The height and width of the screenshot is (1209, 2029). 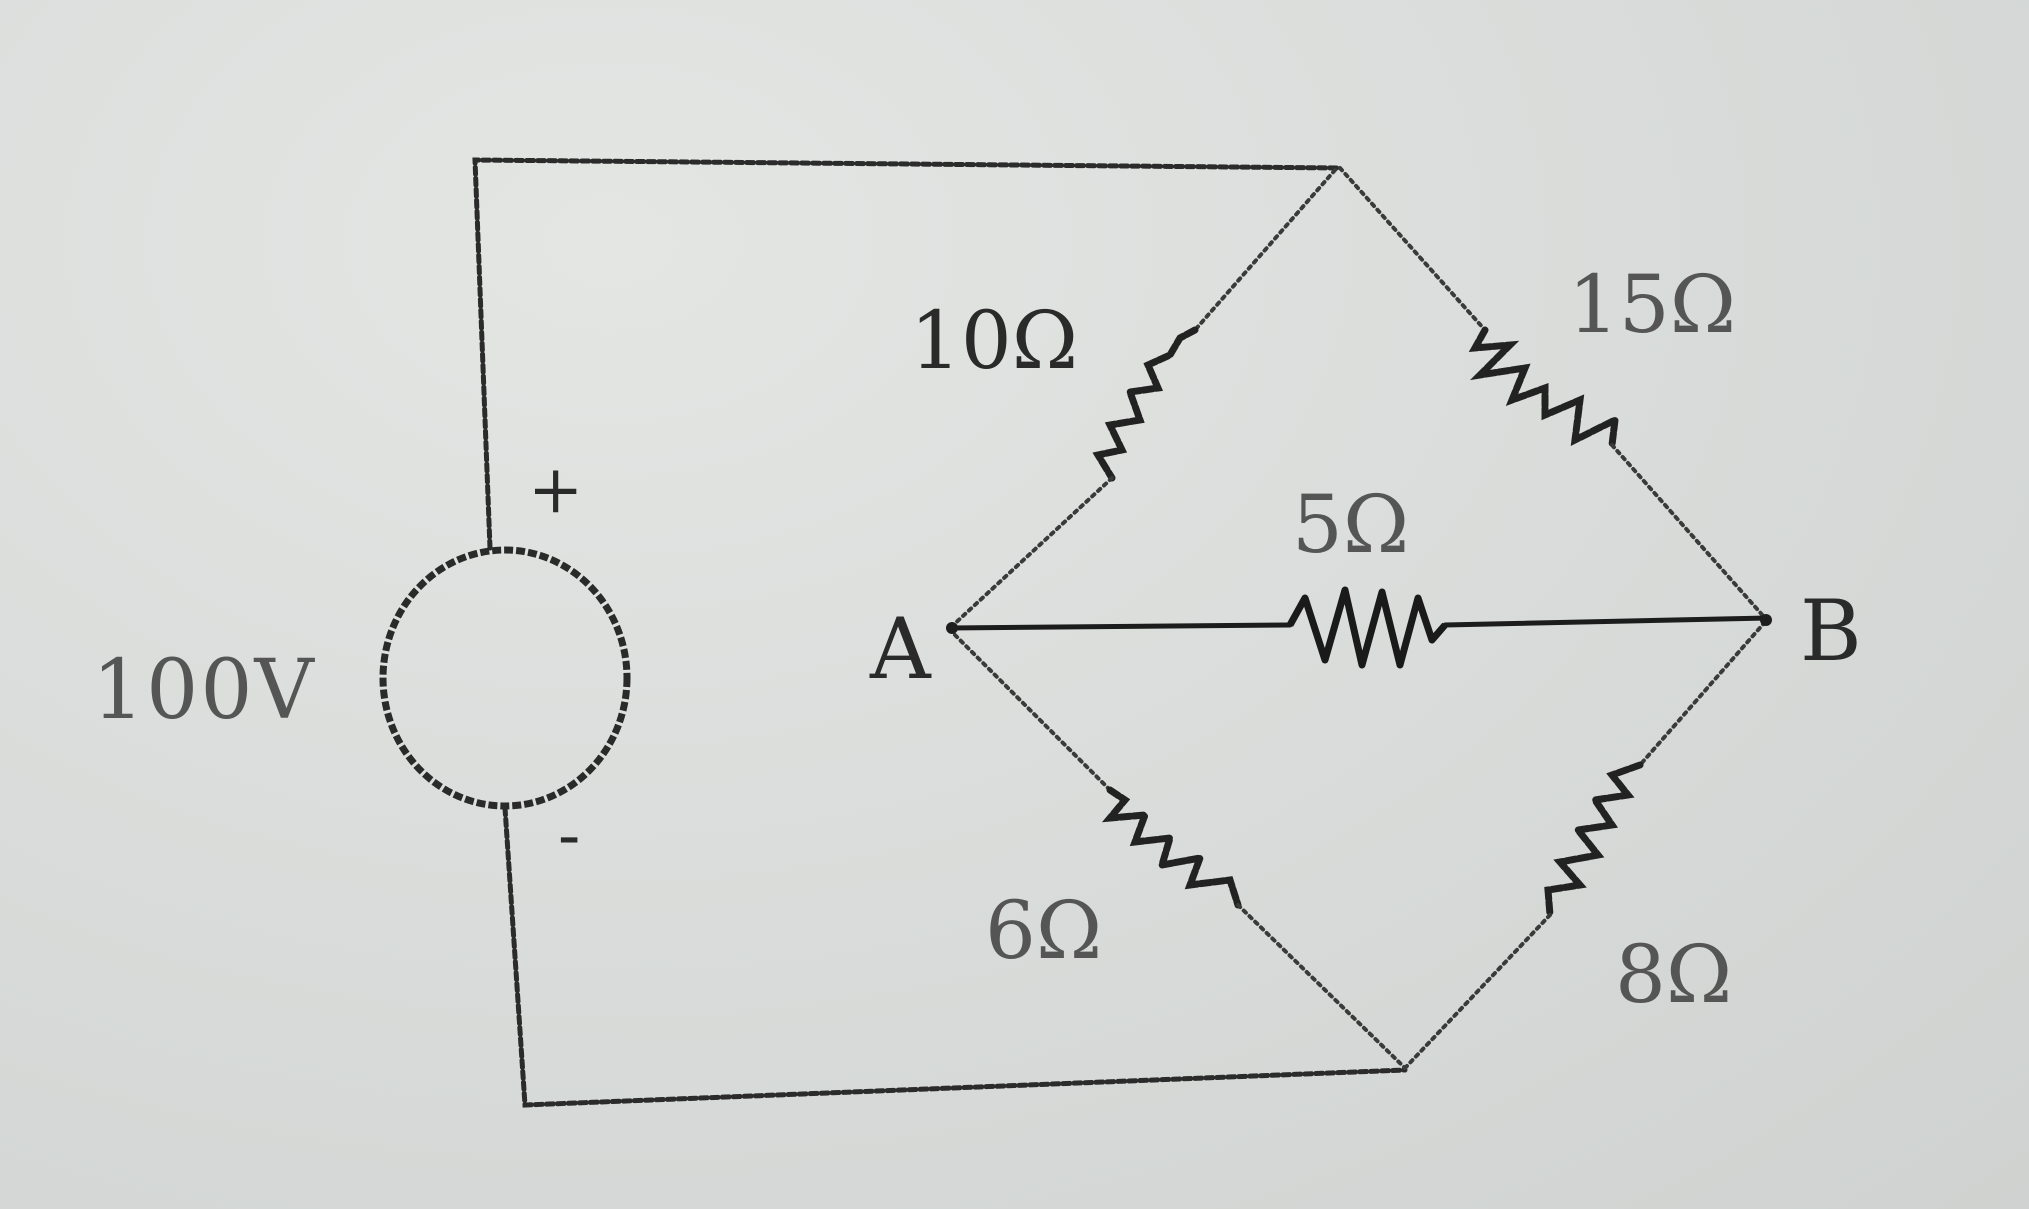 What do you see at coordinates (1702, 693) in the screenshot?
I see `wire-B-to-8ohm` at bounding box center [1702, 693].